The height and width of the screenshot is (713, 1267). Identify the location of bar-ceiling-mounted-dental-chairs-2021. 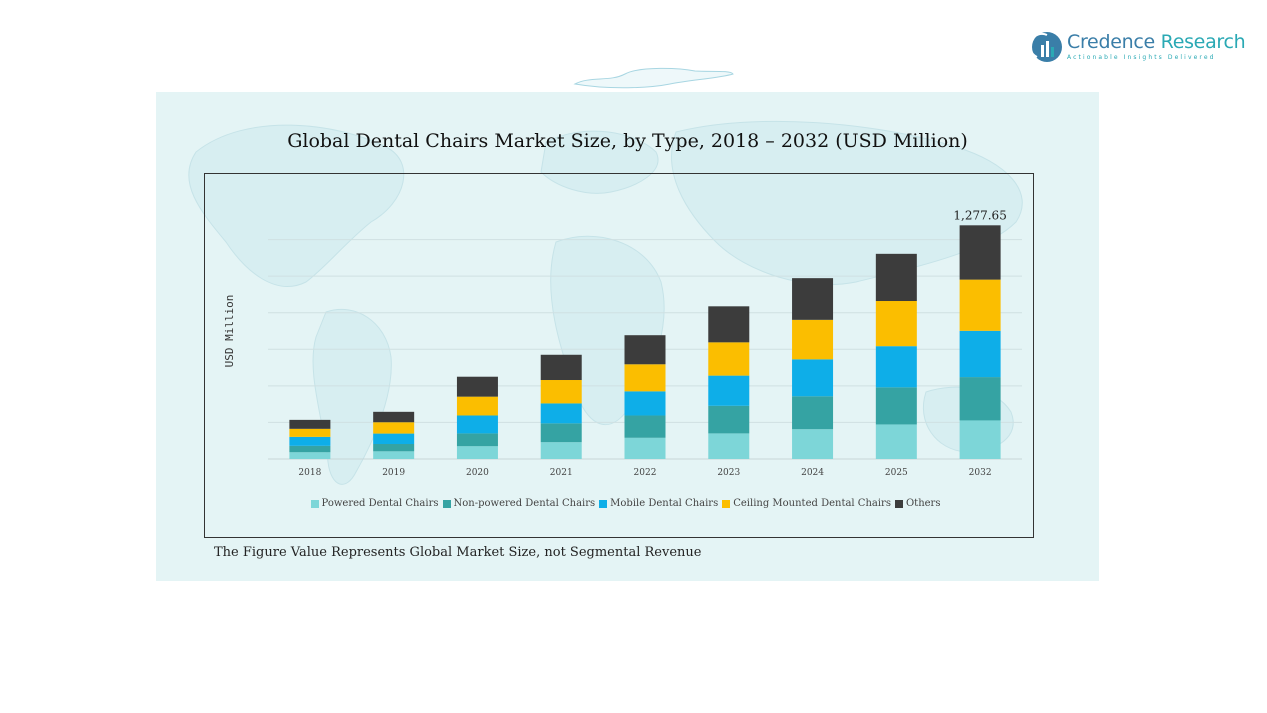
(561, 392).